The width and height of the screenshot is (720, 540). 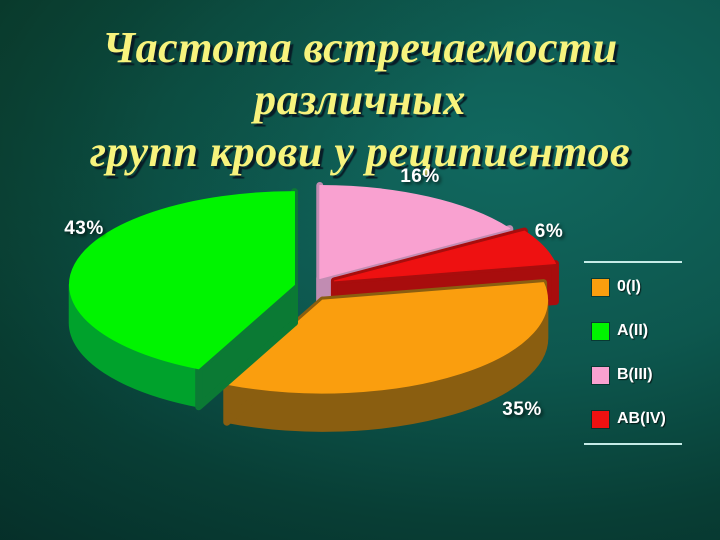 I want to click on legend-item-3: B(III), so click(x=633, y=375).